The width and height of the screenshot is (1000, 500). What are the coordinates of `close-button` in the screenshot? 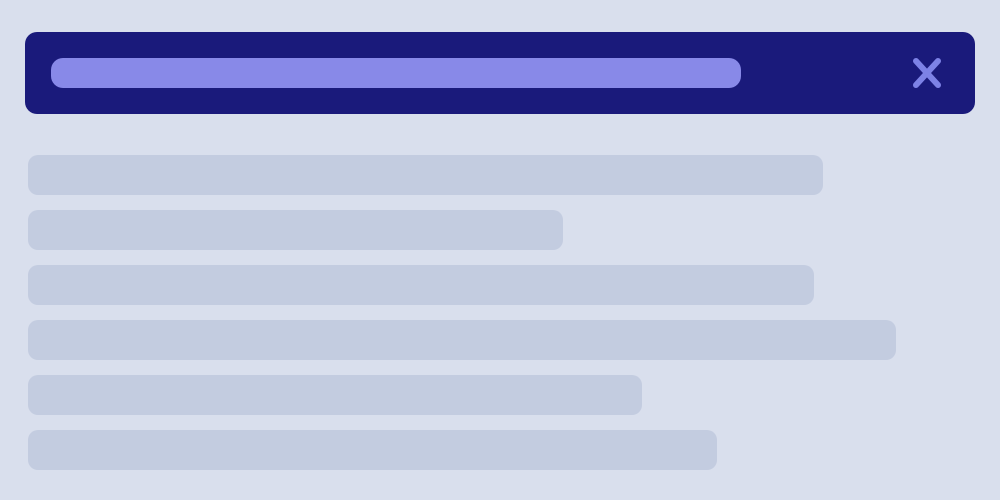 It's located at (927, 73).